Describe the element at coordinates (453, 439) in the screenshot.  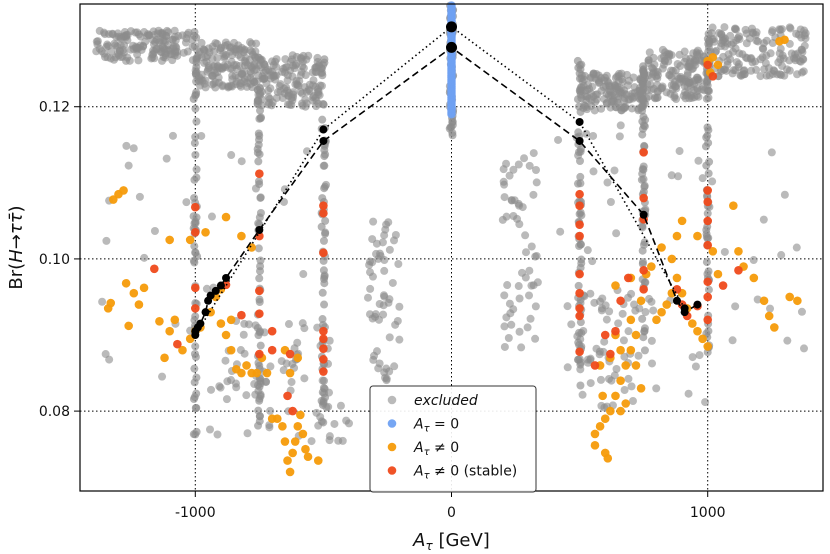
I see `legend-box` at that location.